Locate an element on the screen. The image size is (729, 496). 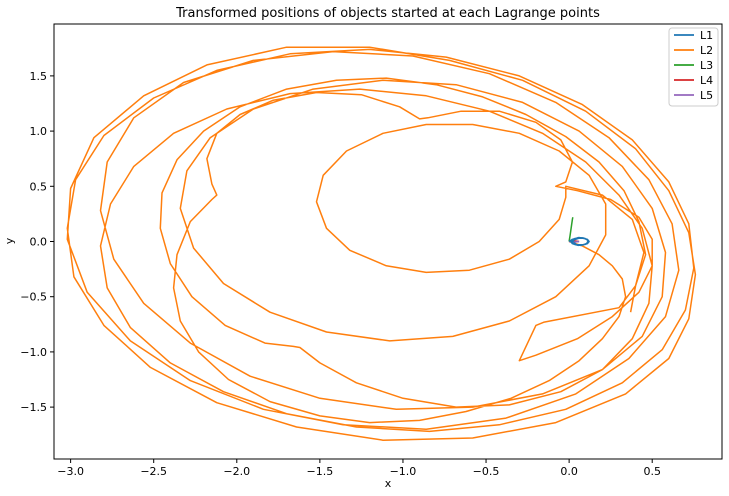
x-axis-label: x is located at coordinates (388, 483).